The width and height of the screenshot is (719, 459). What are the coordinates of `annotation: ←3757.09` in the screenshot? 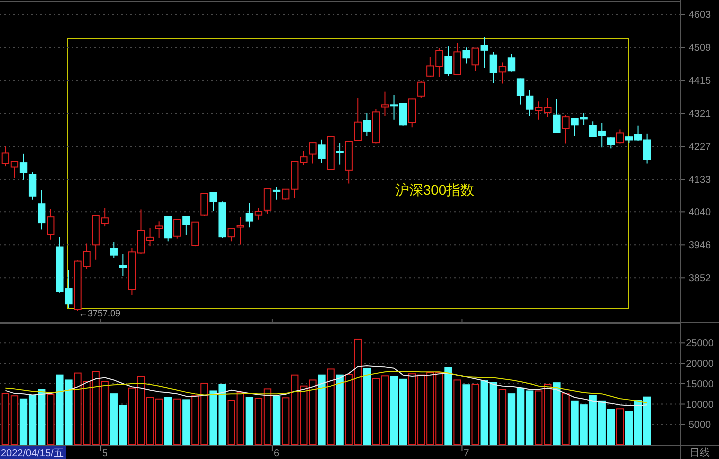 It's located at (99, 313).